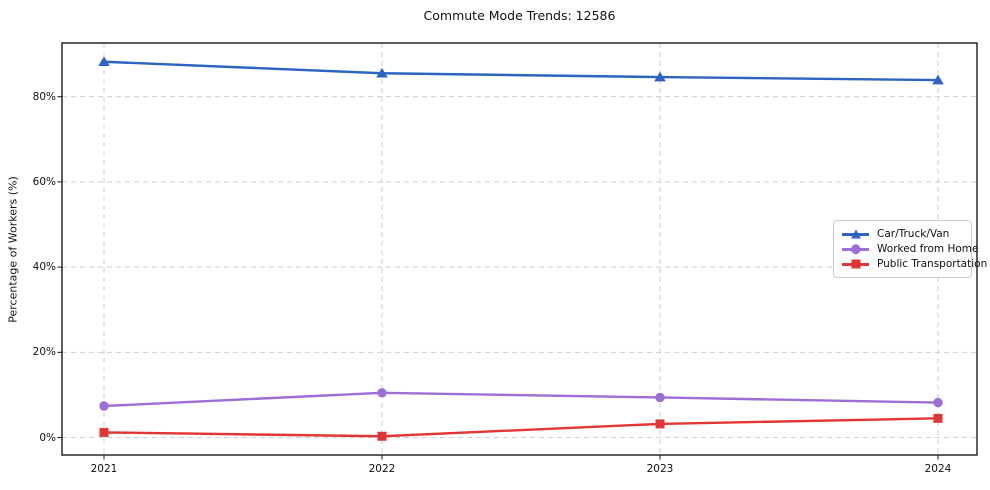 The width and height of the screenshot is (990, 490). I want to click on circle-marker-icon, so click(855, 249).